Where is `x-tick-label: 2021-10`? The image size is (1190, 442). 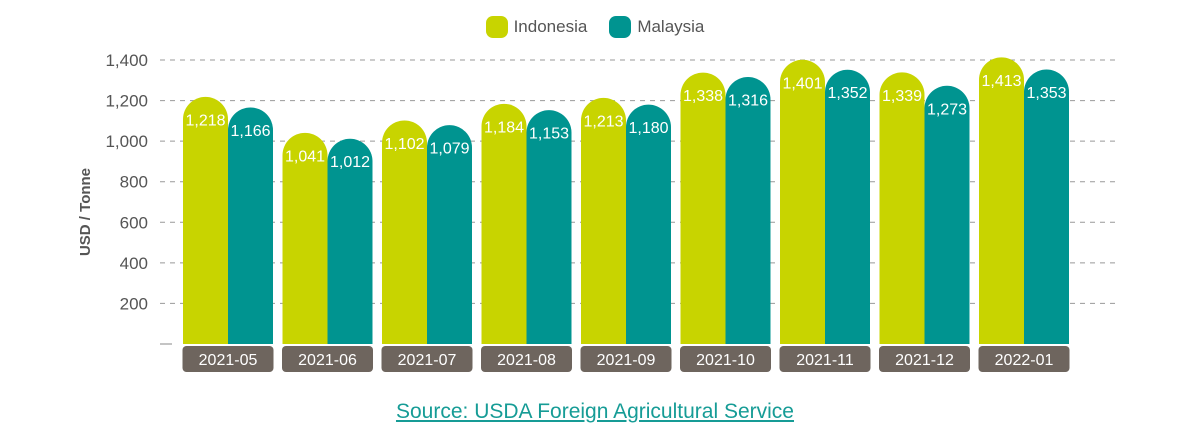
x-tick-label: 2021-10 is located at coordinates (725, 360).